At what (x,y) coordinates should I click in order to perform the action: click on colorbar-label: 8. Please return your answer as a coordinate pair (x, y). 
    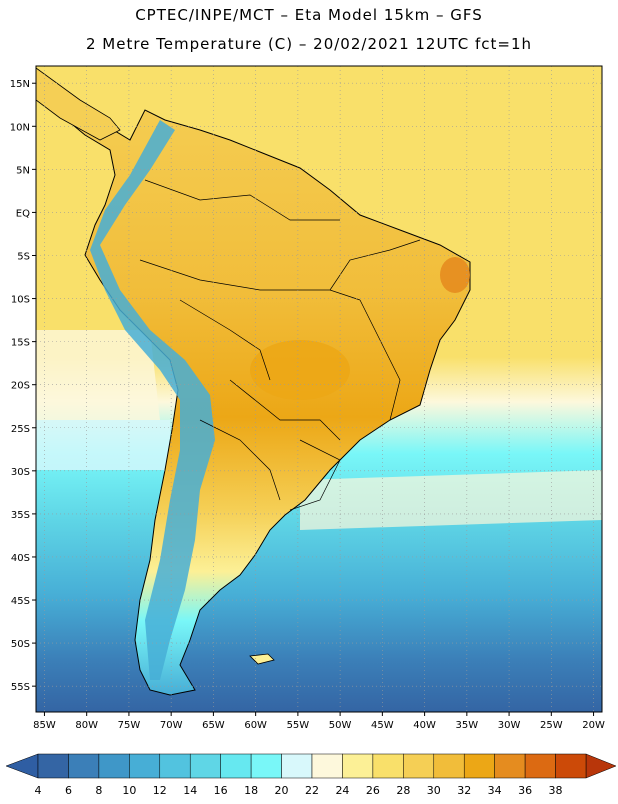
    Looking at the image, I should click on (98, 790).